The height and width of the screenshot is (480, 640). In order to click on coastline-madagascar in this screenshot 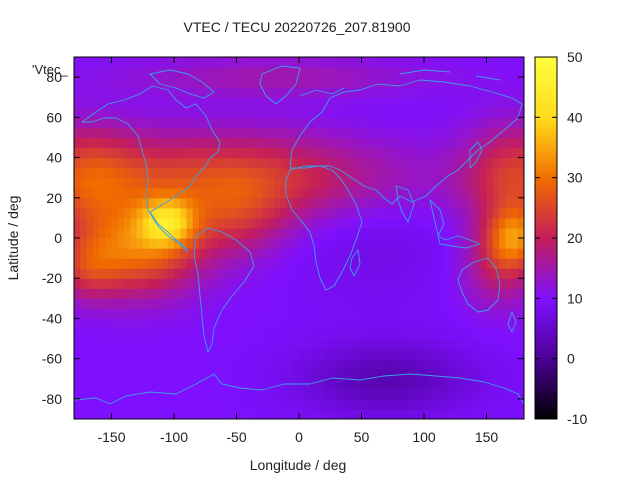, I will do `click(355, 263)`.